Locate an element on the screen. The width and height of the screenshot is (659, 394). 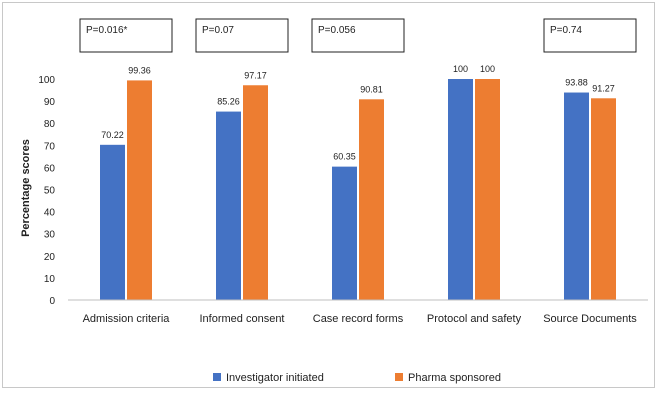
legend: Investigator initiated Pharma sponsored is located at coordinates (357, 378).